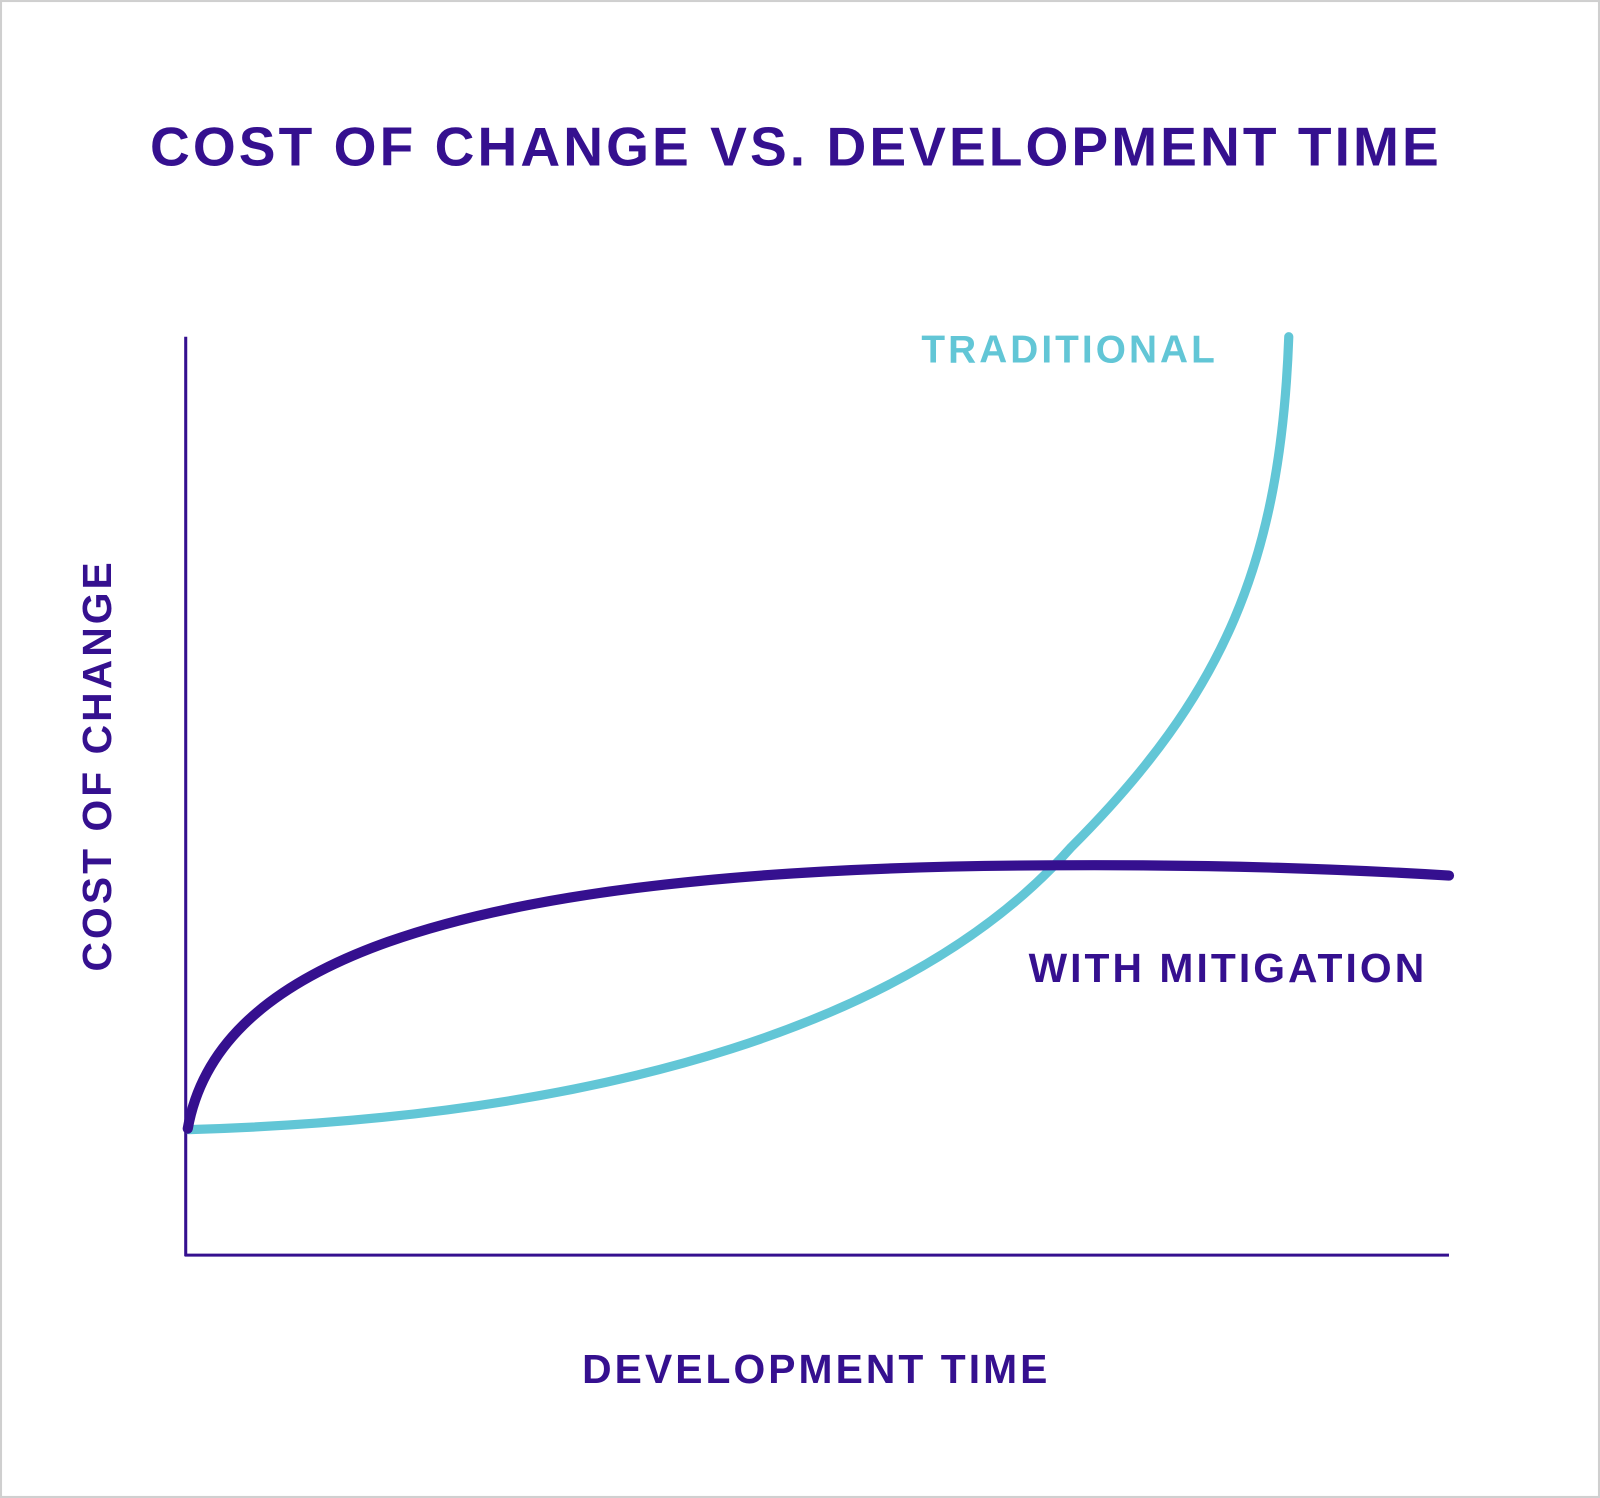  What do you see at coordinates (818, 997) in the screenshot?
I see `mitigation-curve` at bounding box center [818, 997].